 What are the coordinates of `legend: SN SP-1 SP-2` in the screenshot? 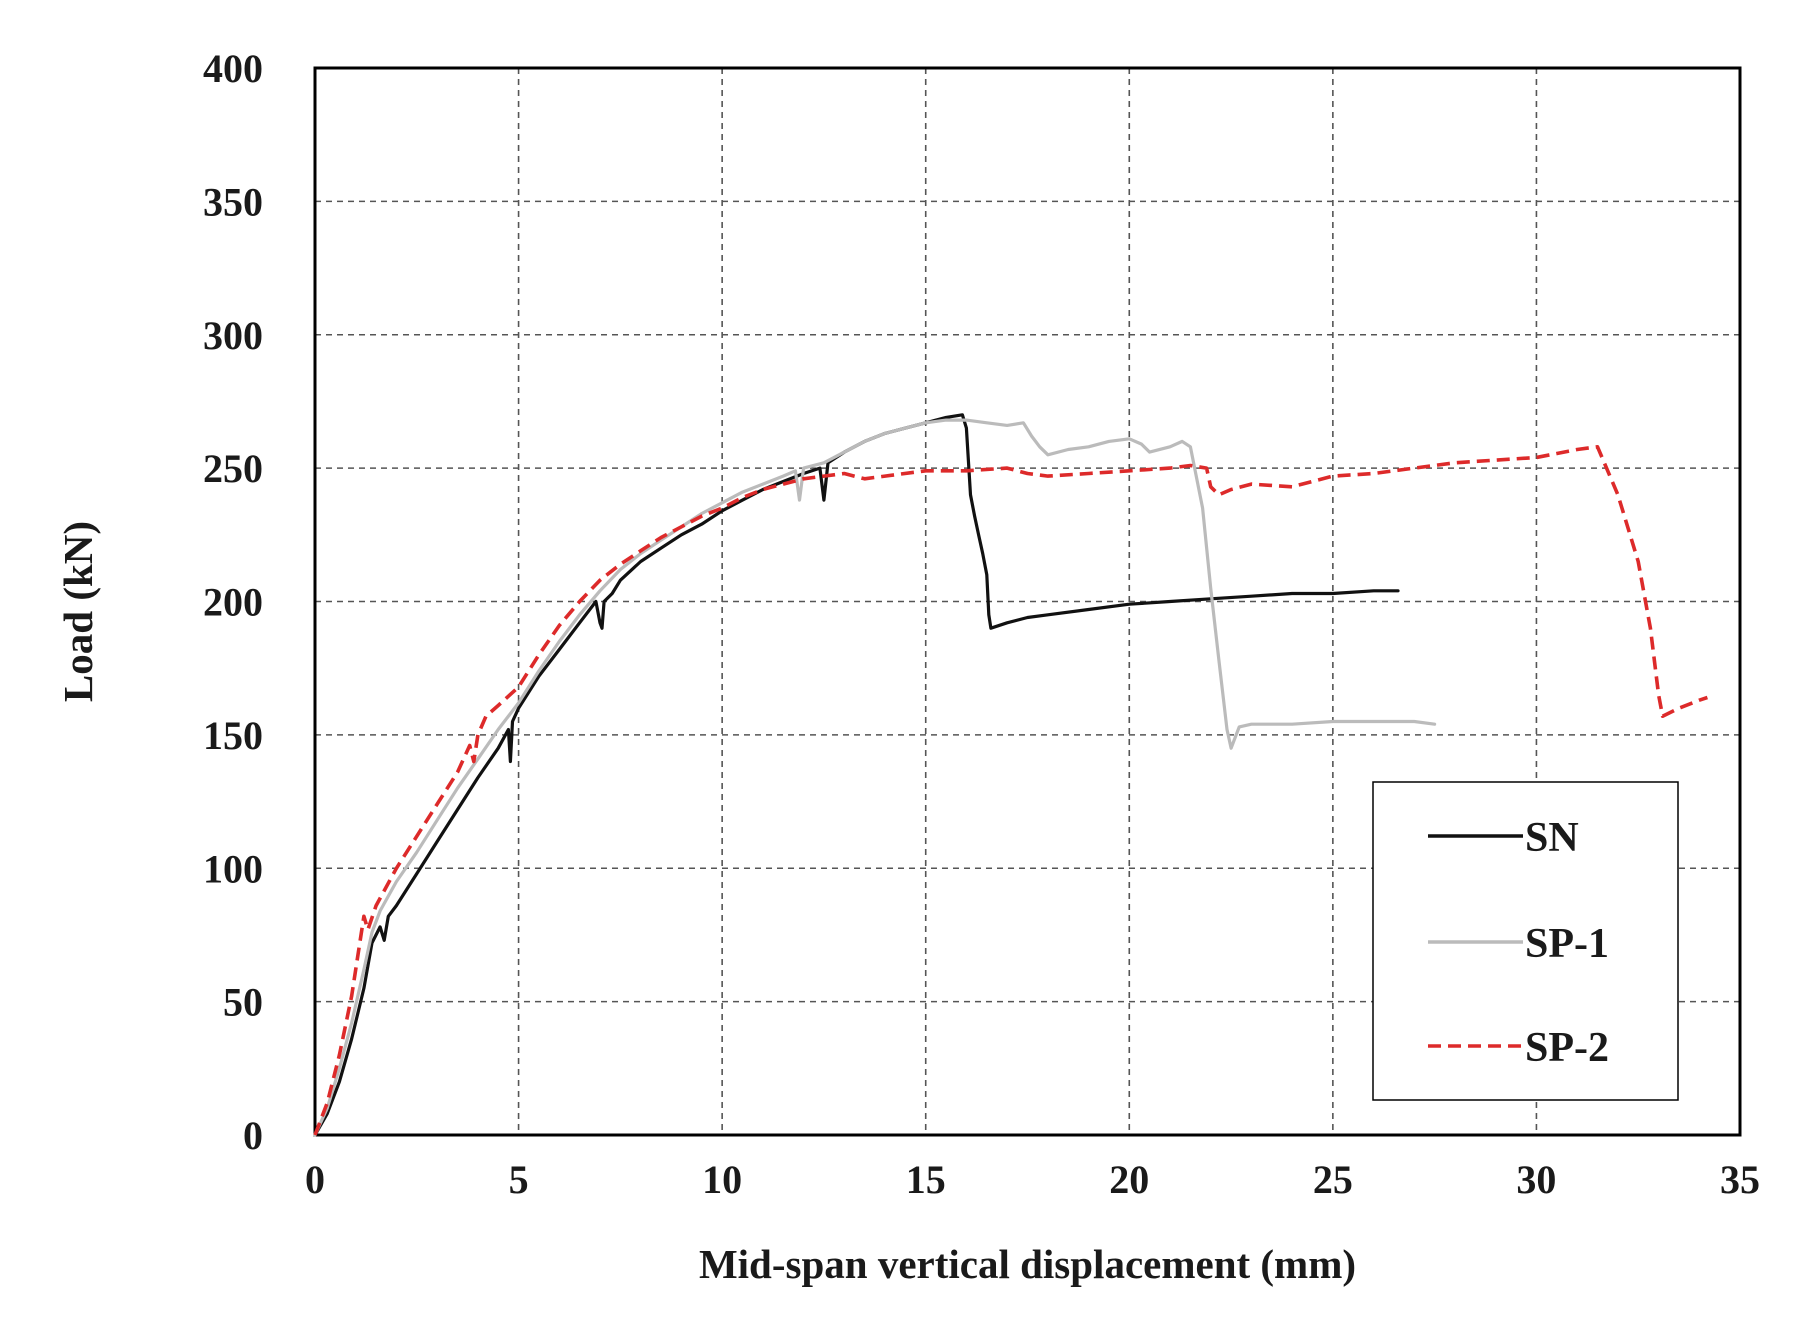 It's located at (1525, 941).